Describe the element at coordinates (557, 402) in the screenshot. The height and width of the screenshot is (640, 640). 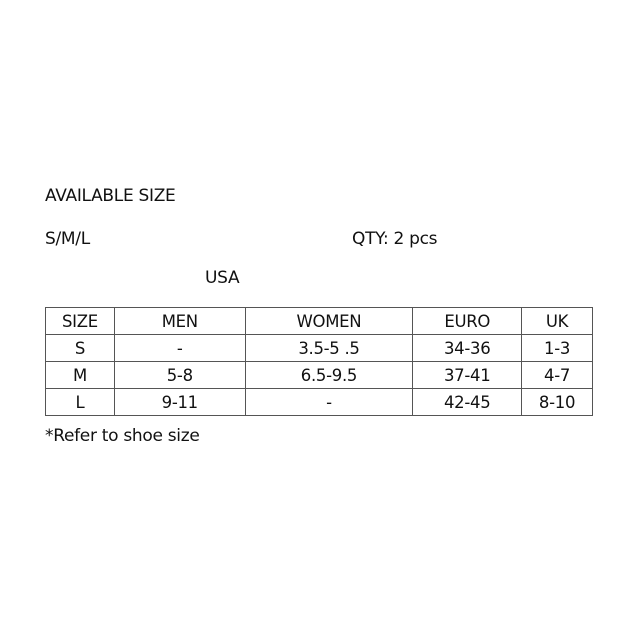
I see `table-cell: 8-10` at that location.